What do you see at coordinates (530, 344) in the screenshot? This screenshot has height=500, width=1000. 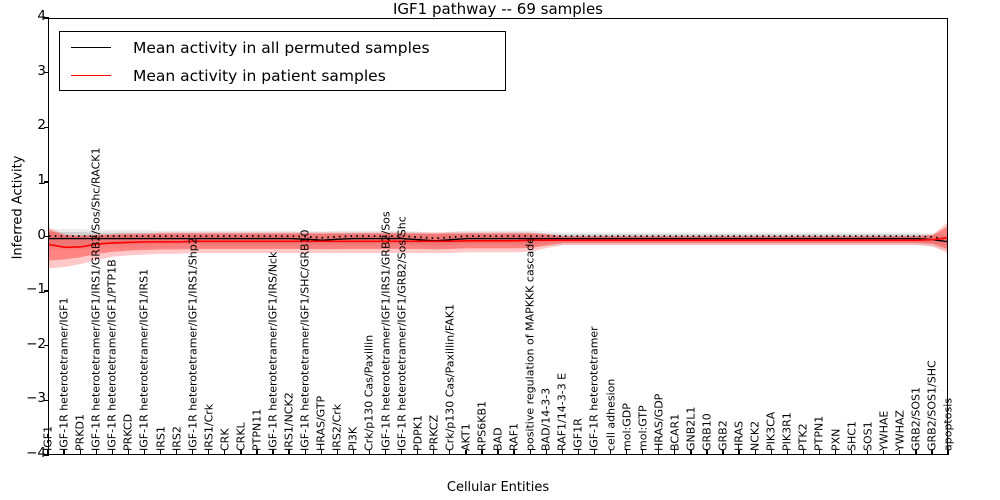 I see `x-tick-label: positive regulation of MAPKKK cascade` at bounding box center [530, 344].